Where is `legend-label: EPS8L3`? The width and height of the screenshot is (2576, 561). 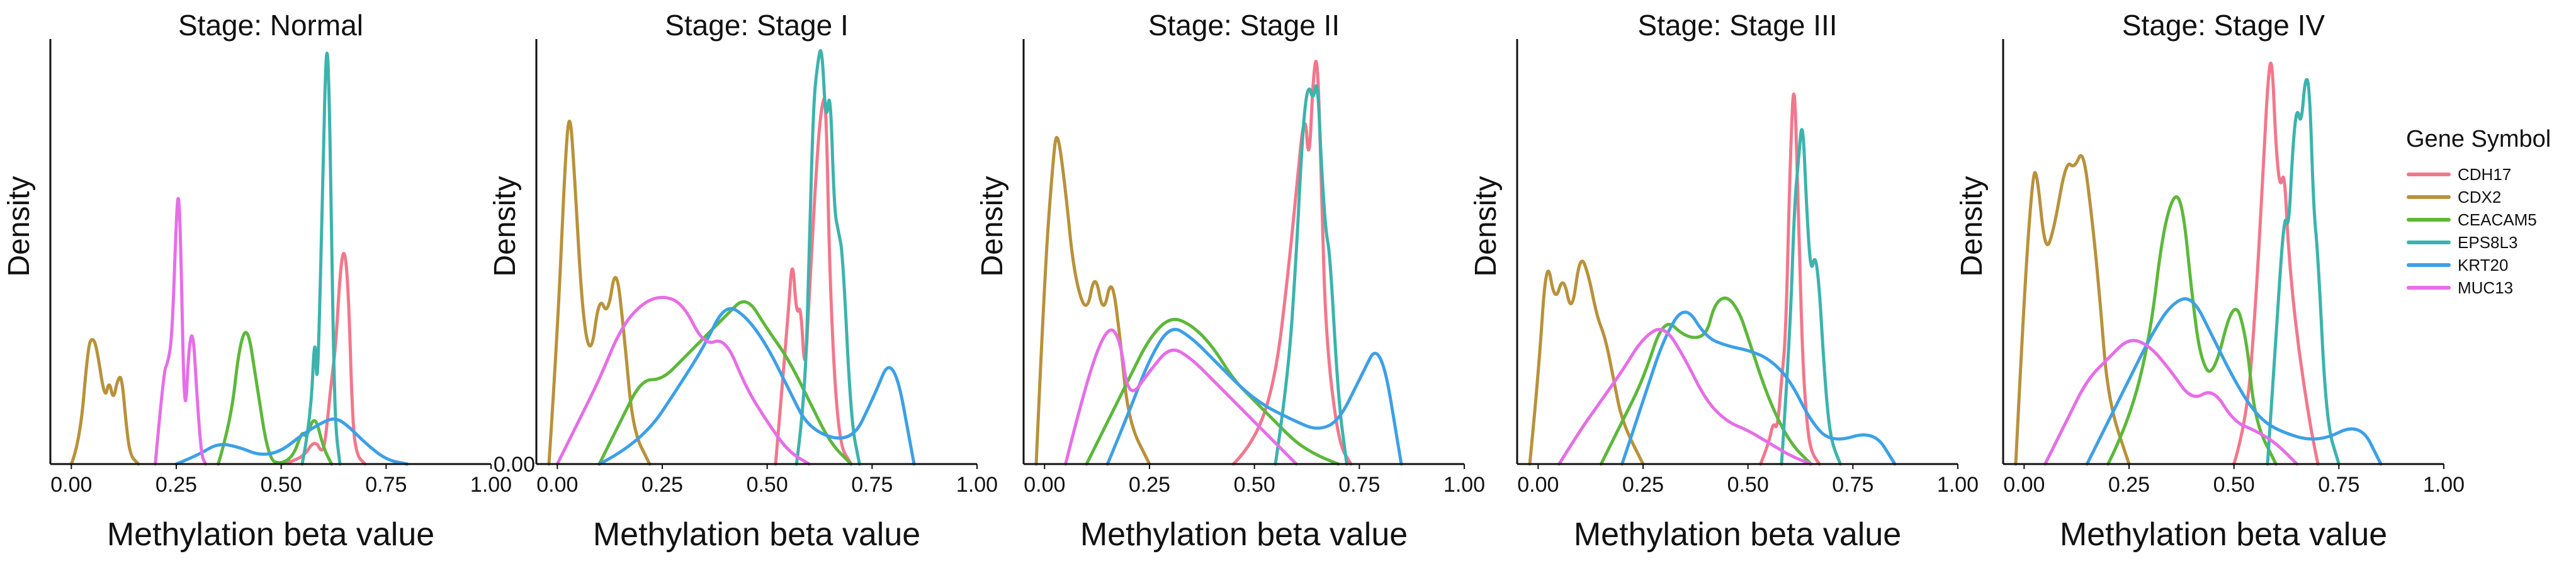
legend-label: EPS8L3 is located at coordinates (2487, 242).